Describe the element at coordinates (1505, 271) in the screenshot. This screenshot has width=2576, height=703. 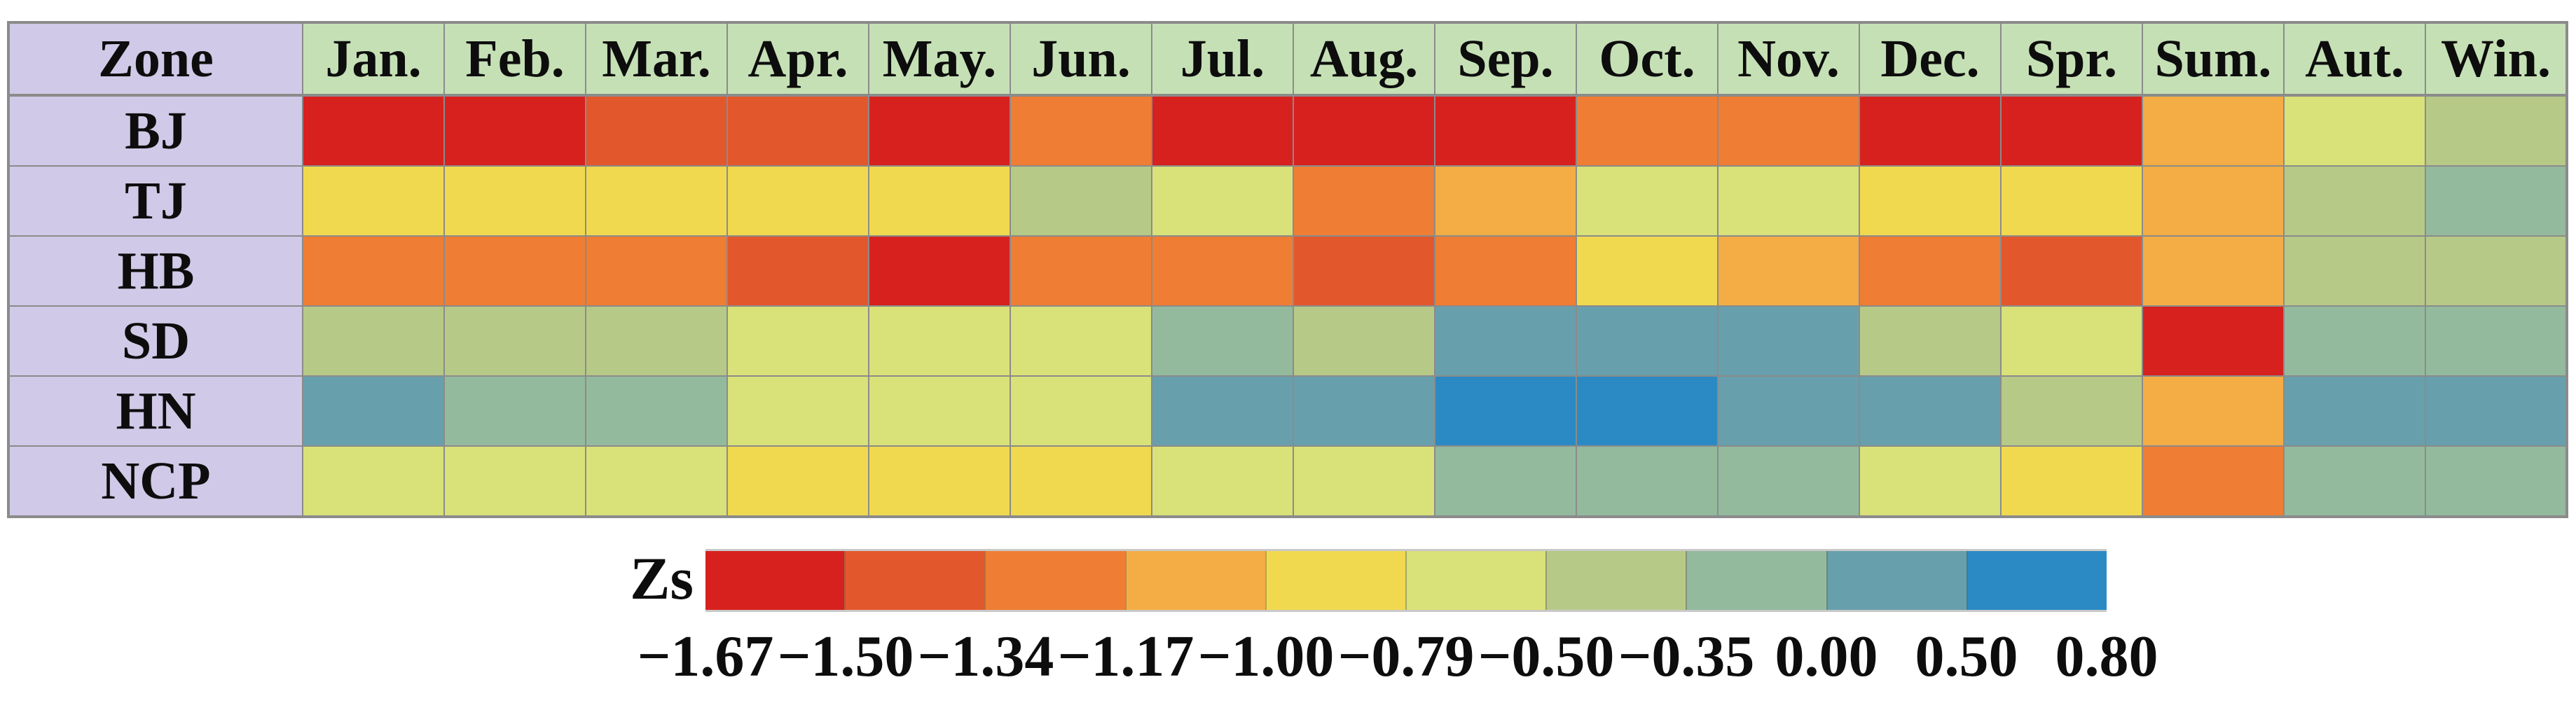
I see `heatmap-cell-hb-sep` at that location.